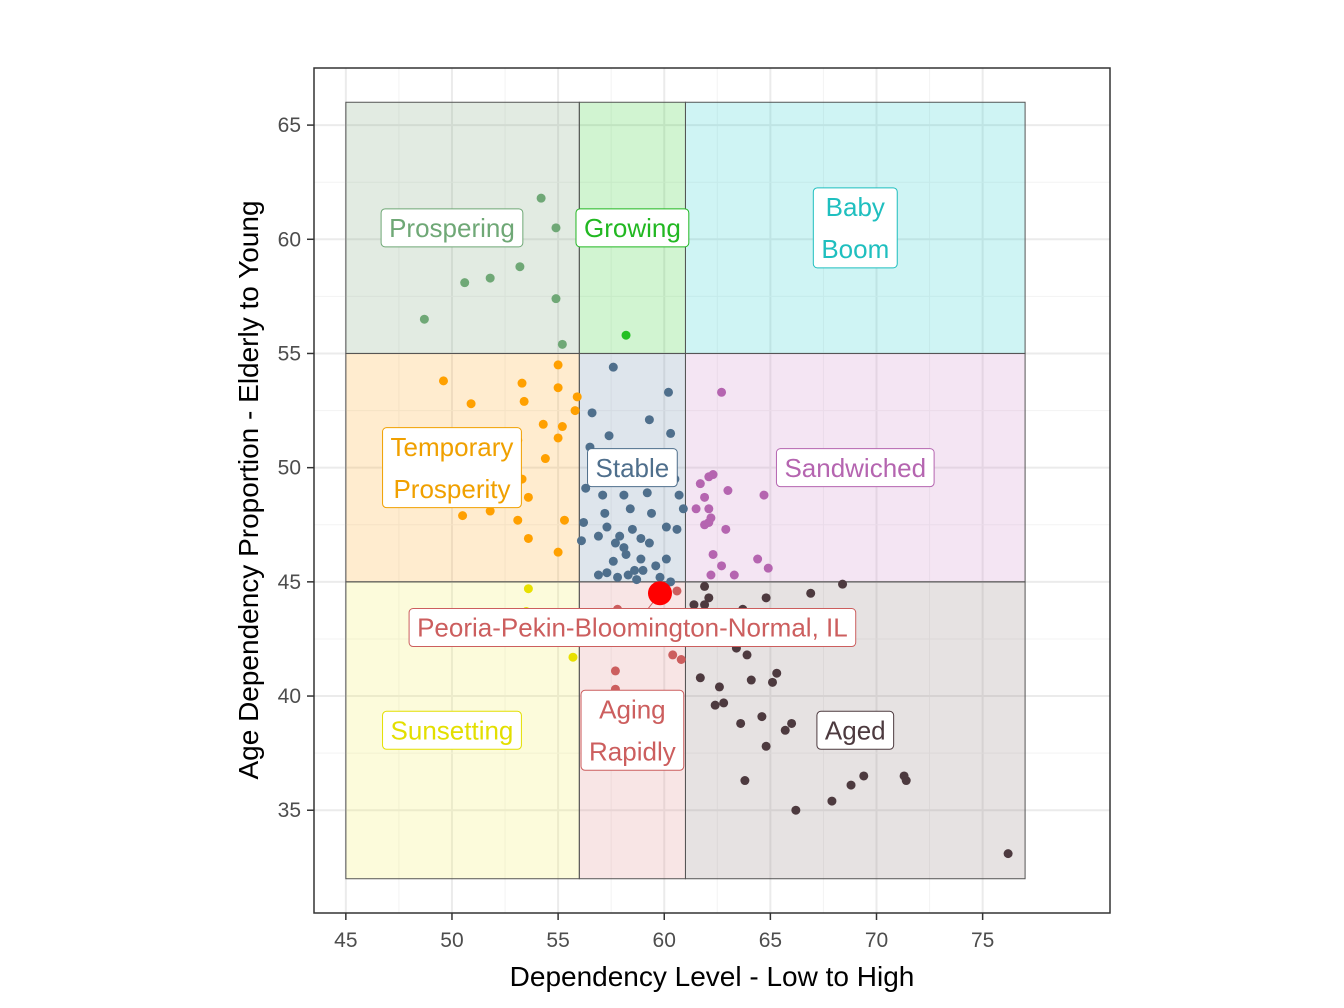  I want to click on region-label-aging-rapidly-text: Rapidly, so click(632, 751).